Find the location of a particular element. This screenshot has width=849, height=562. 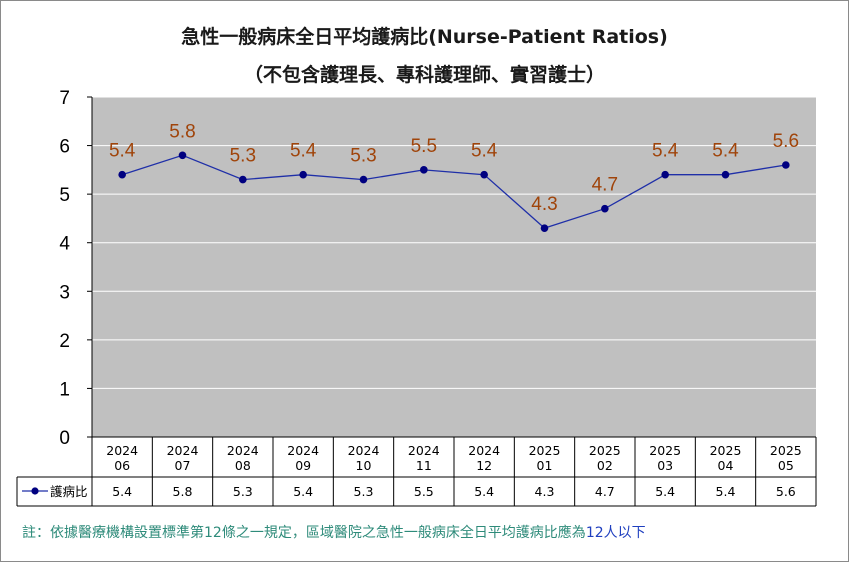

table-value: 5.6 is located at coordinates (786, 491).